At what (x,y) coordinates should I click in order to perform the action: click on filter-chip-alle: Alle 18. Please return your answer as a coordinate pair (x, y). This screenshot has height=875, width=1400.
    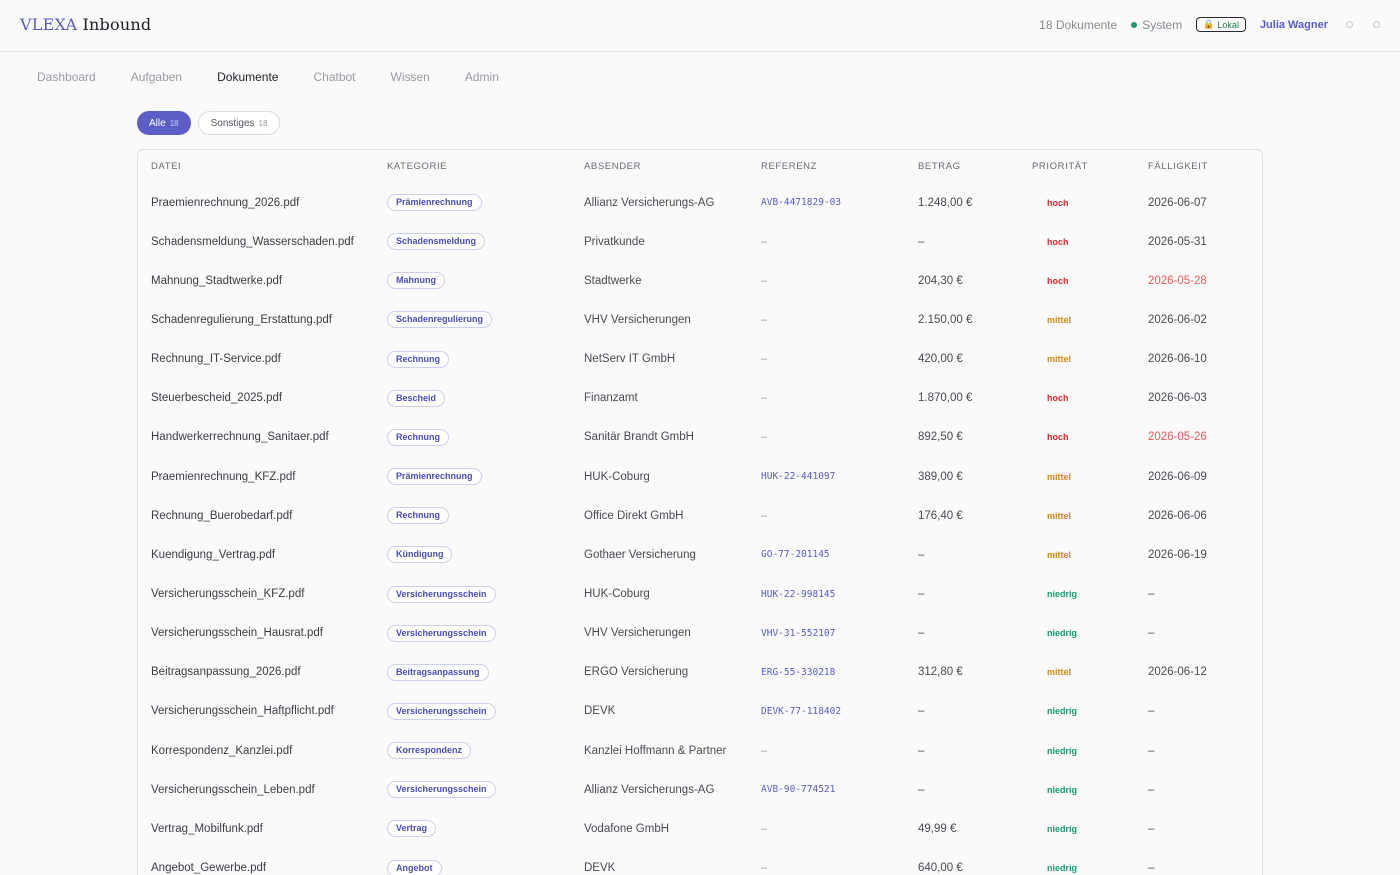
    Looking at the image, I should click on (164, 123).